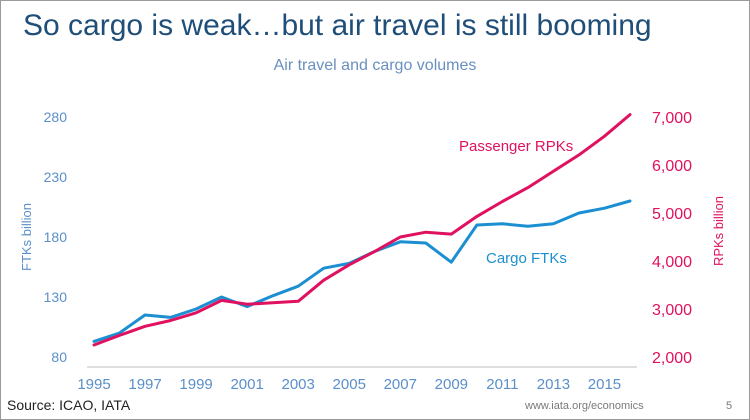 The image size is (750, 420). What do you see at coordinates (349, 384) in the screenshot?
I see `x-tick-label: 2005` at bounding box center [349, 384].